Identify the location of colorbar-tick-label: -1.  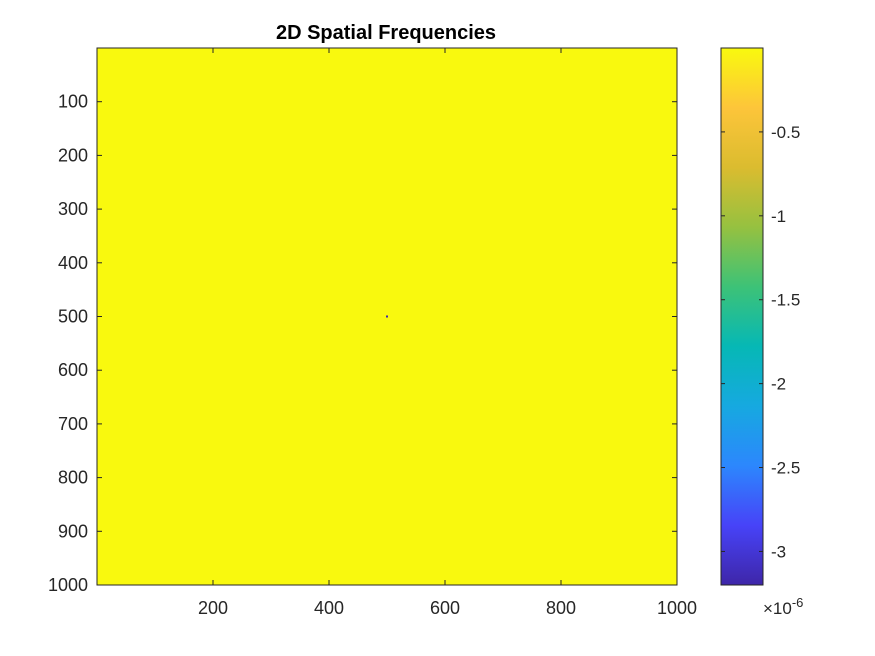
(778, 216).